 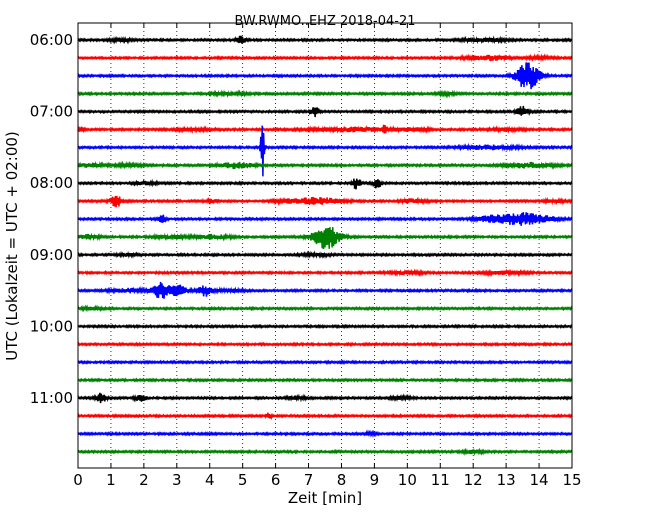 What do you see at coordinates (177, 480) in the screenshot?
I see `x-tick-label: 3` at bounding box center [177, 480].